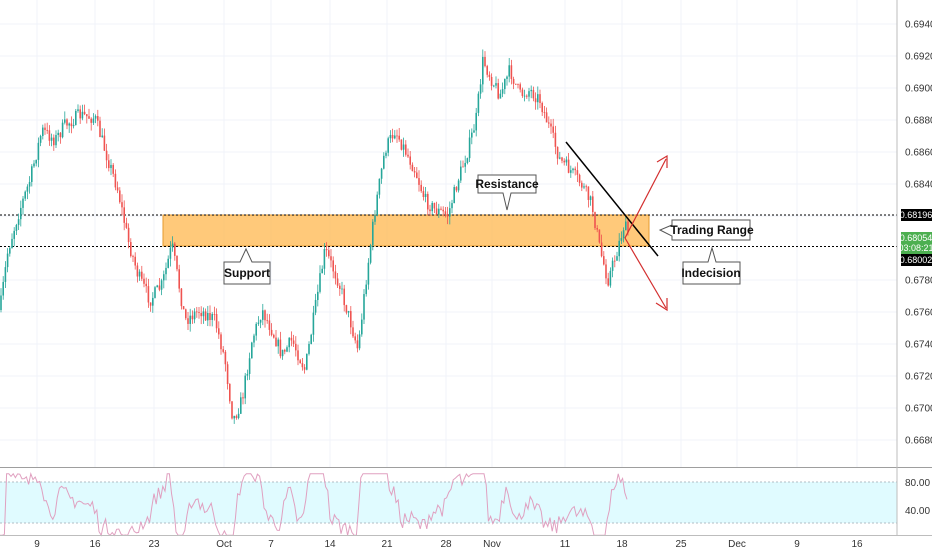 Image resolution: width=932 pixels, height=550 pixels. What do you see at coordinates (918, 57) in the screenshot?
I see `price-tick-label: 0.69200` at bounding box center [918, 57].